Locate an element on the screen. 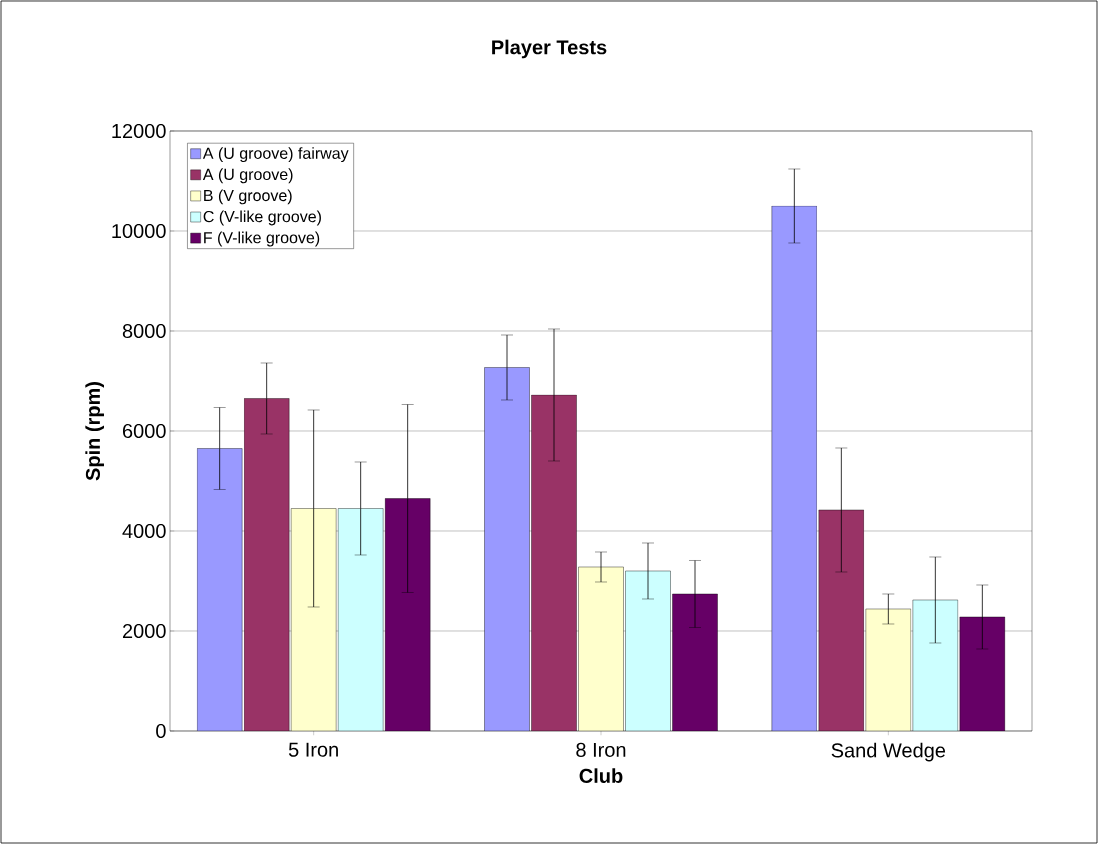  x-tick-label: Sand Wedge is located at coordinates (888, 752).